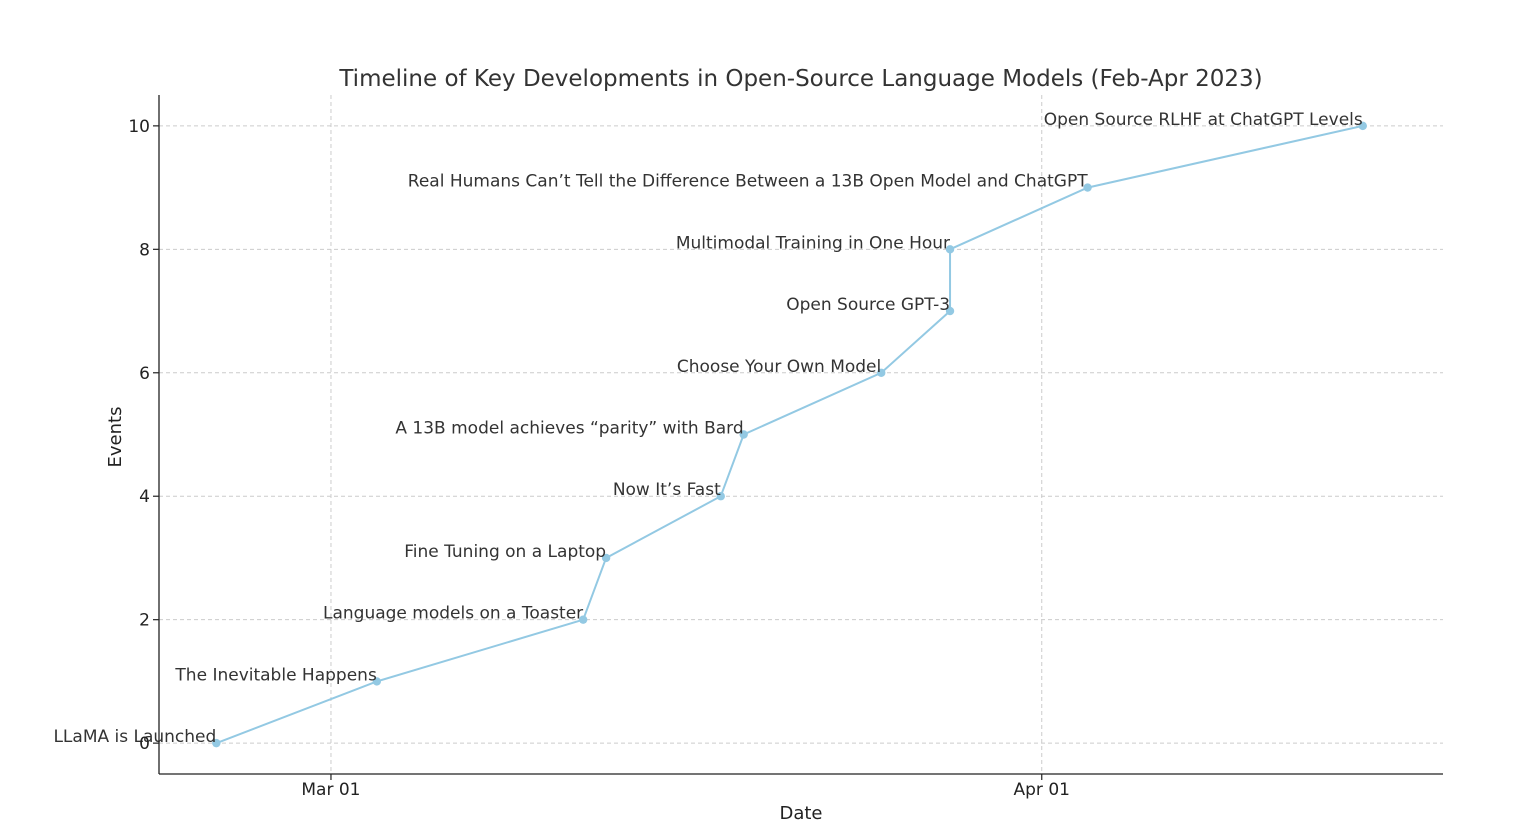 The height and width of the screenshot is (840, 1518). What do you see at coordinates (139, 127) in the screenshot?
I see `y-tick-label: 10` at bounding box center [139, 127].